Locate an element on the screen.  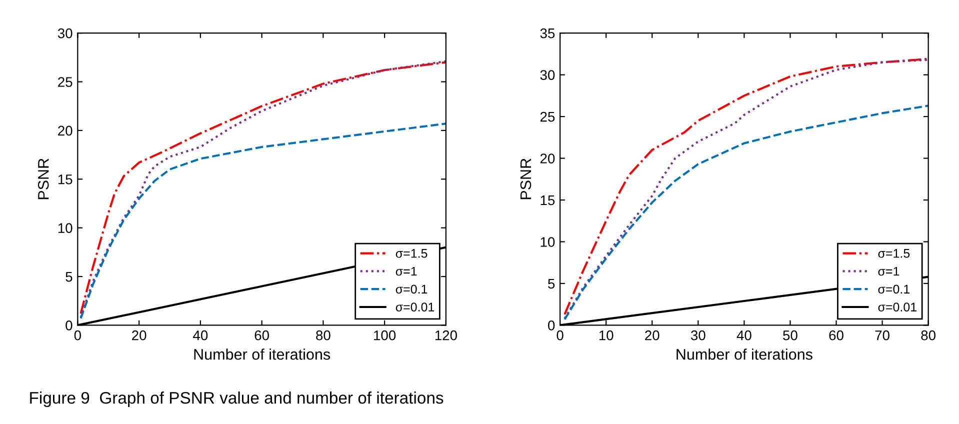
x-tick-label: 10 is located at coordinates (606, 335).